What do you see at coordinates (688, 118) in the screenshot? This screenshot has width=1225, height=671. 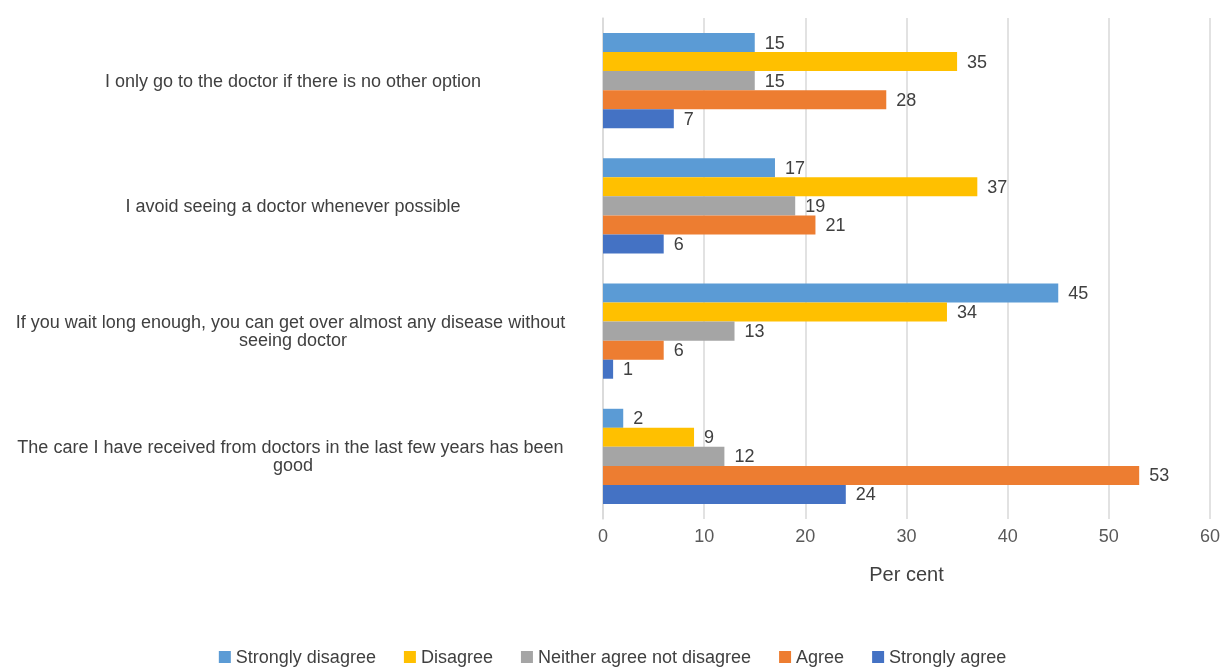 I see `data-label: 7` at bounding box center [688, 118].